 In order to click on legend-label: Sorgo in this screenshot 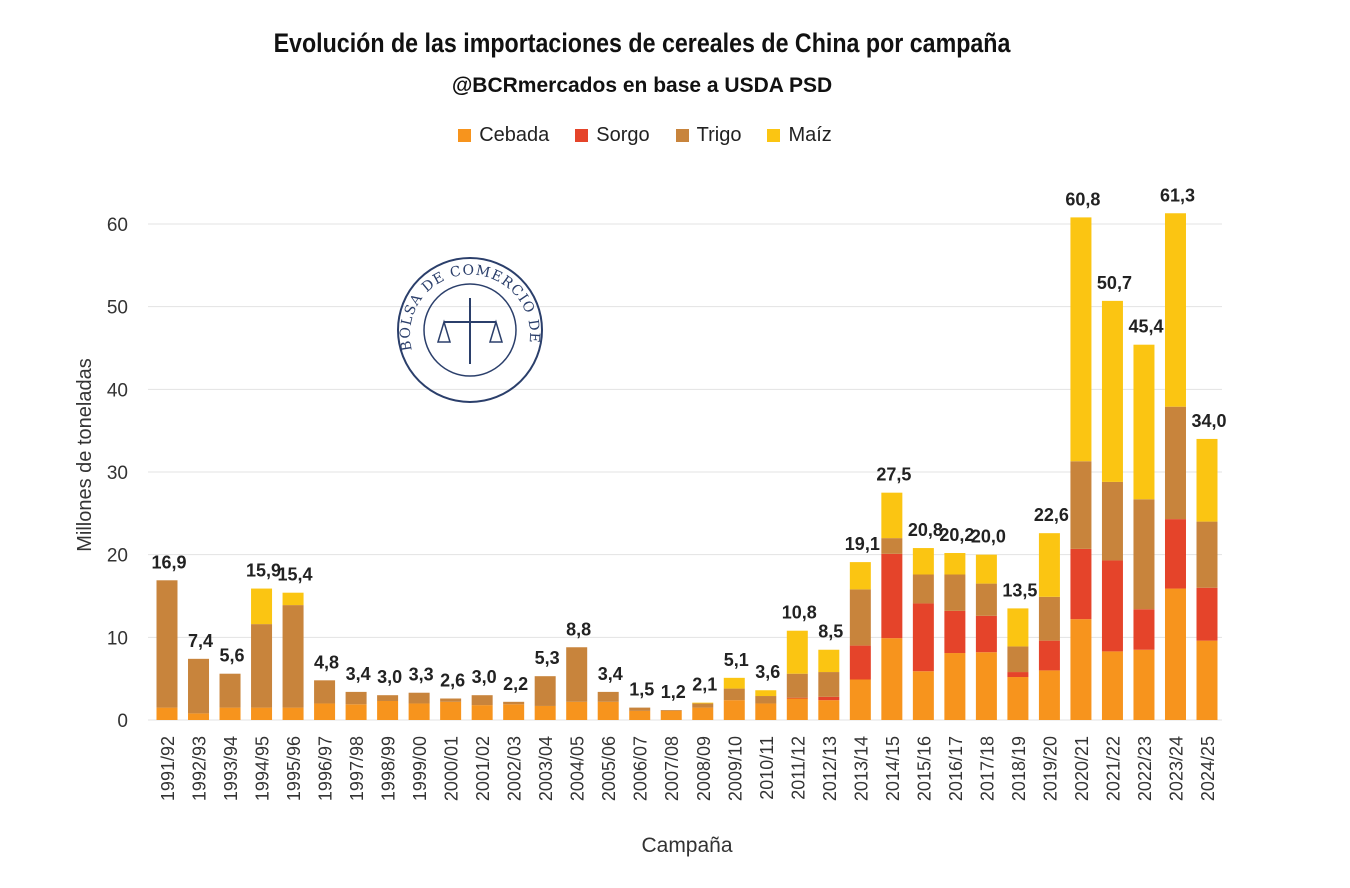, I will do `click(623, 135)`.